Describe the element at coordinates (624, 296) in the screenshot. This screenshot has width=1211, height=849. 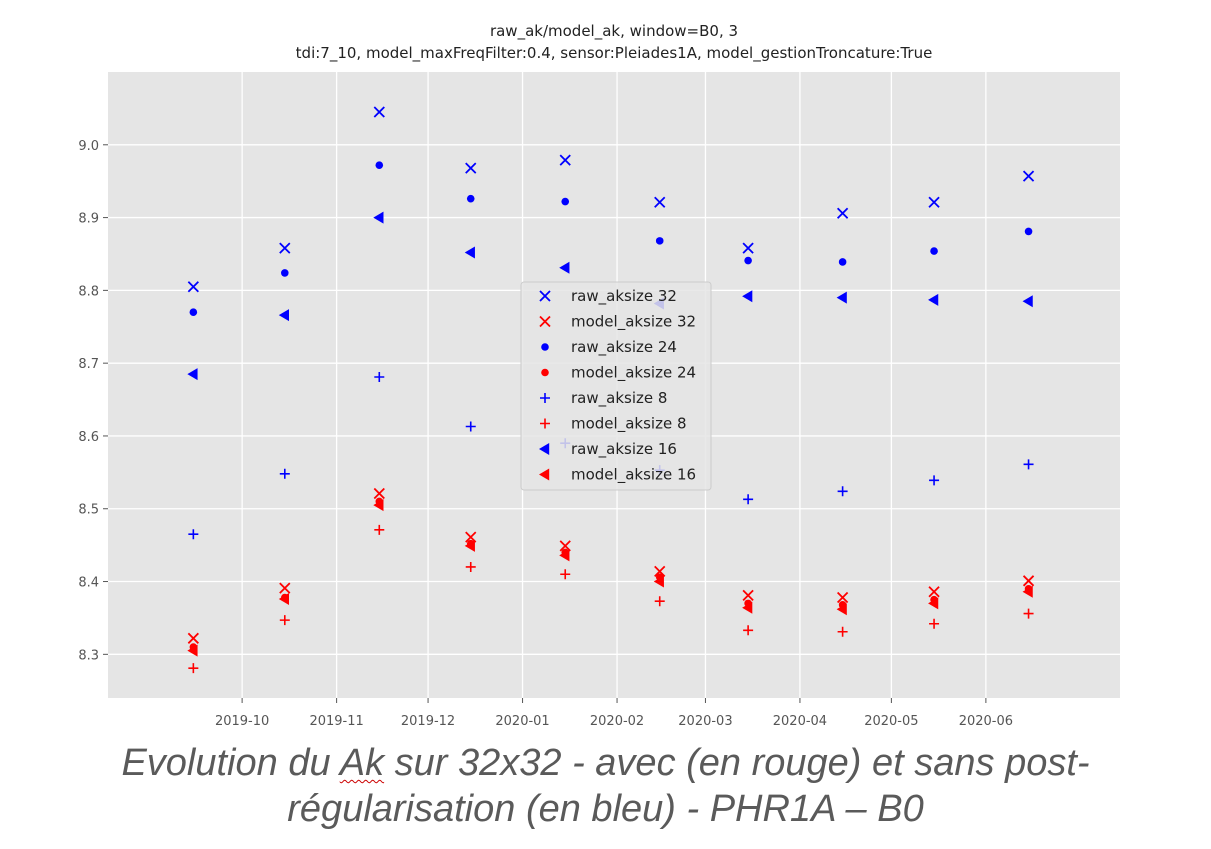
I see `legend-entry: raw_aksize 32` at that location.